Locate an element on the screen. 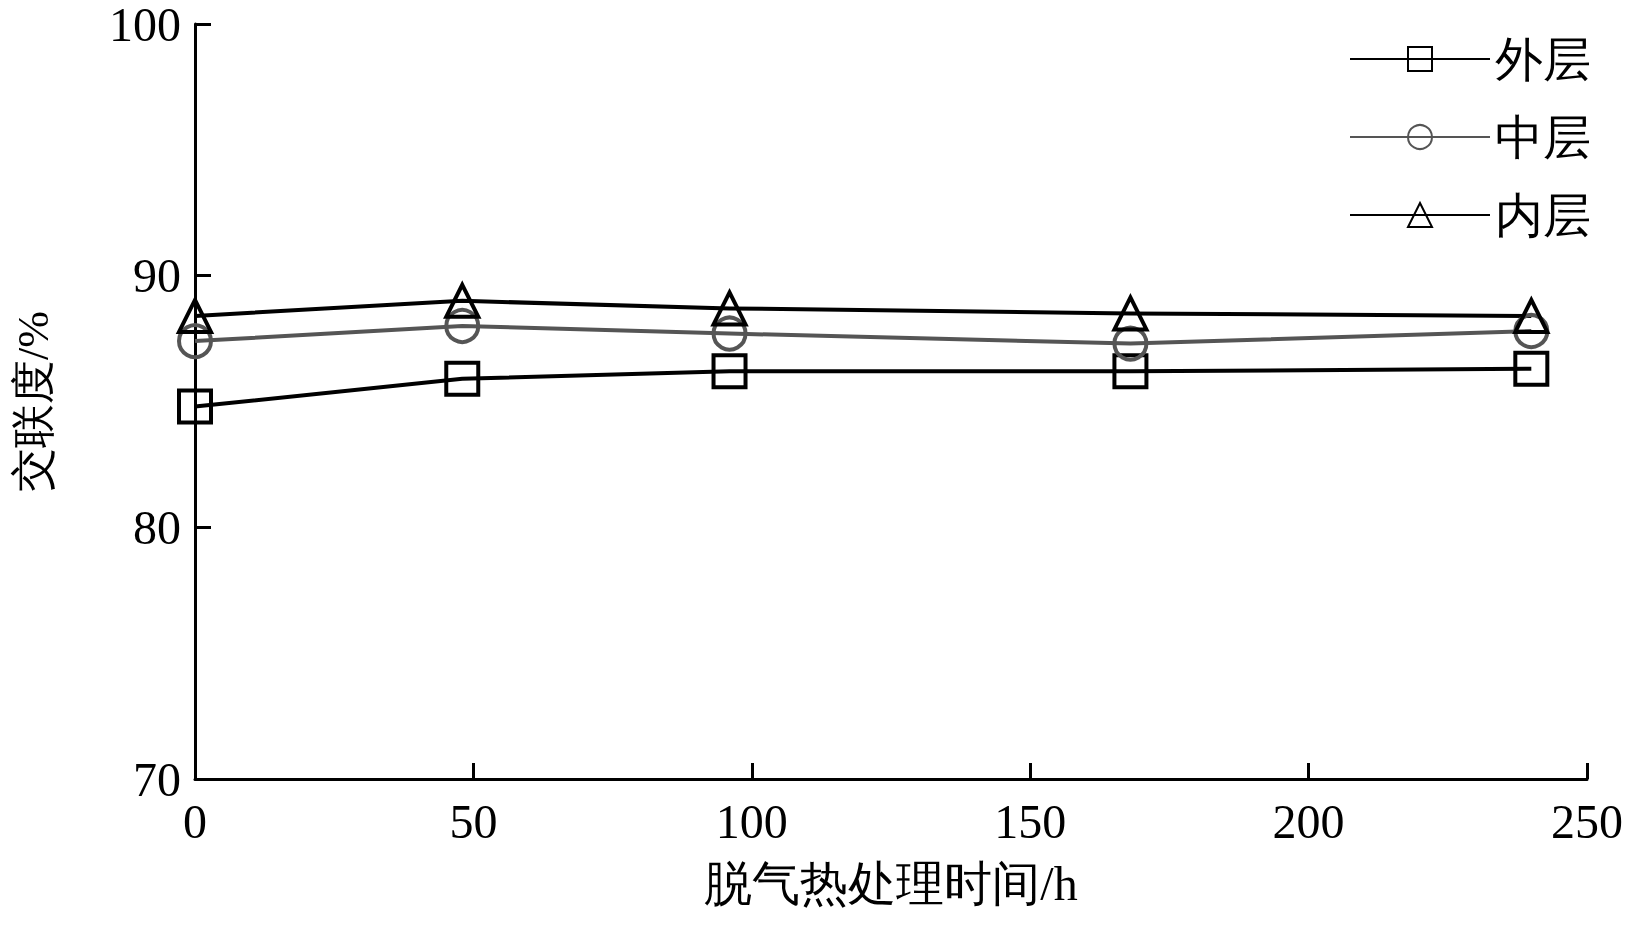 This screenshot has width=1626, height=925. y-axis-title: 交联度/% is located at coordinates (33, 401).